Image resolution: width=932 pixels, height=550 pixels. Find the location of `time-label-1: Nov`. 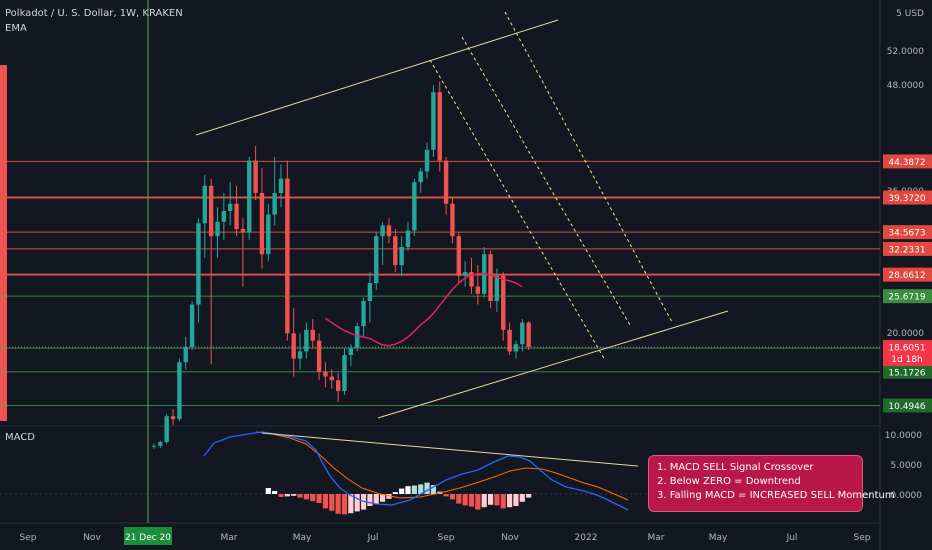

time-label-1: Nov is located at coordinates (92, 538).